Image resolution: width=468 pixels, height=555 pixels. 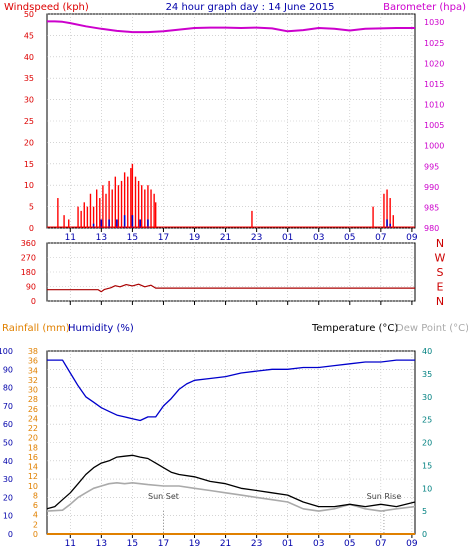 I want to click on temp-axis-title: Temperature (°C), so click(x=354, y=328).